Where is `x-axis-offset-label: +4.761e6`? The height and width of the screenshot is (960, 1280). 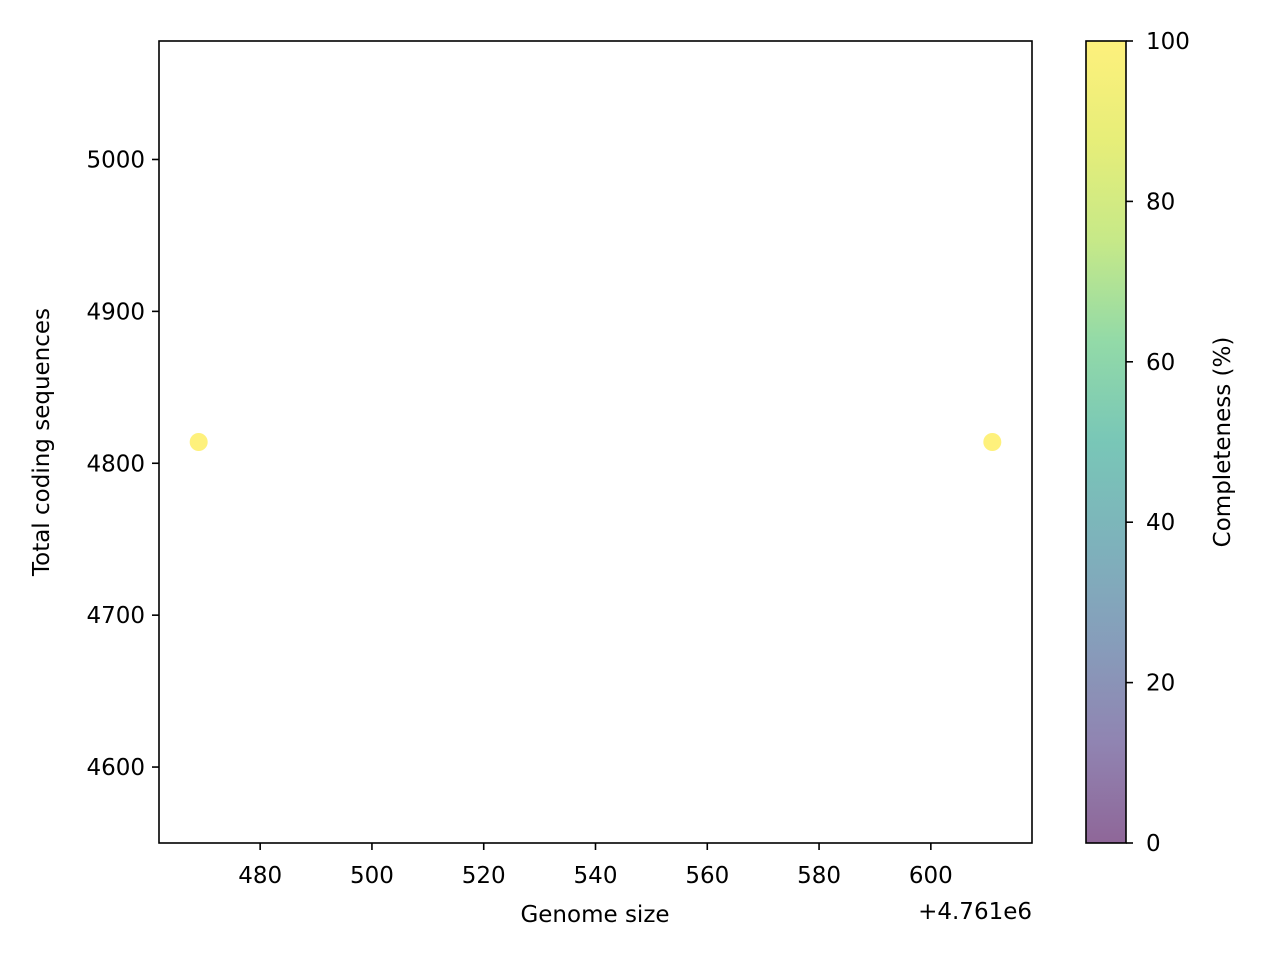 x-axis-offset-label: +4.761e6 is located at coordinates (975, 912).